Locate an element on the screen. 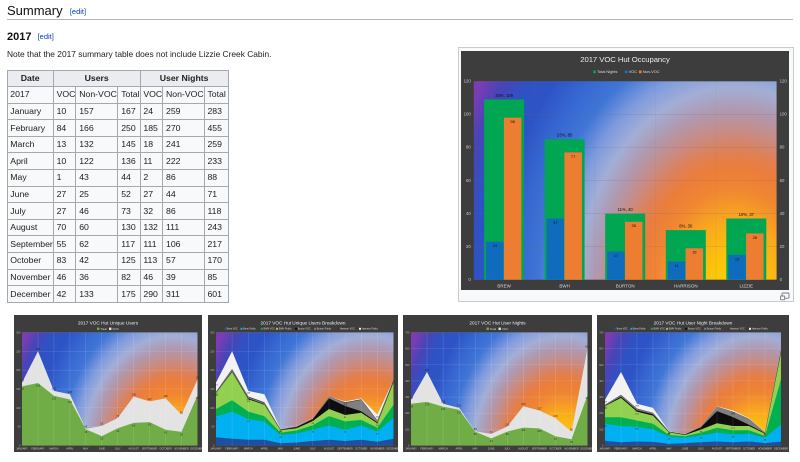  svg-text: 46 is located at coordinates (117, 430).